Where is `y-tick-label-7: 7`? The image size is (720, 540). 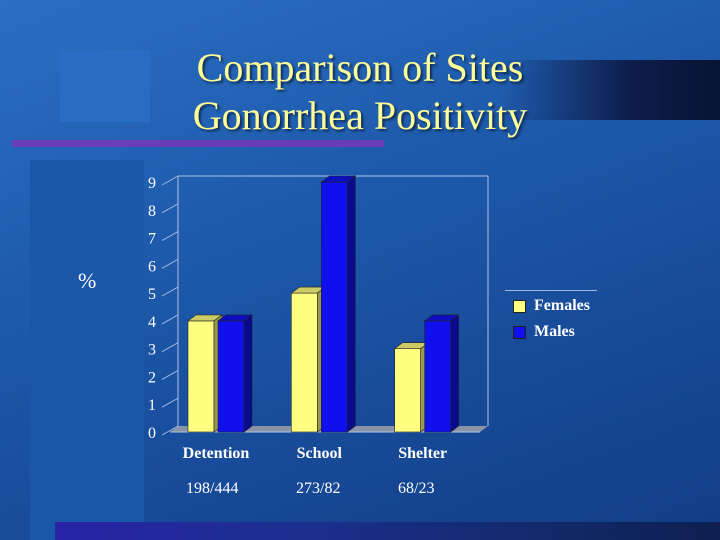
y-tick-label-7: 7 is located at coordinates (152, 239).